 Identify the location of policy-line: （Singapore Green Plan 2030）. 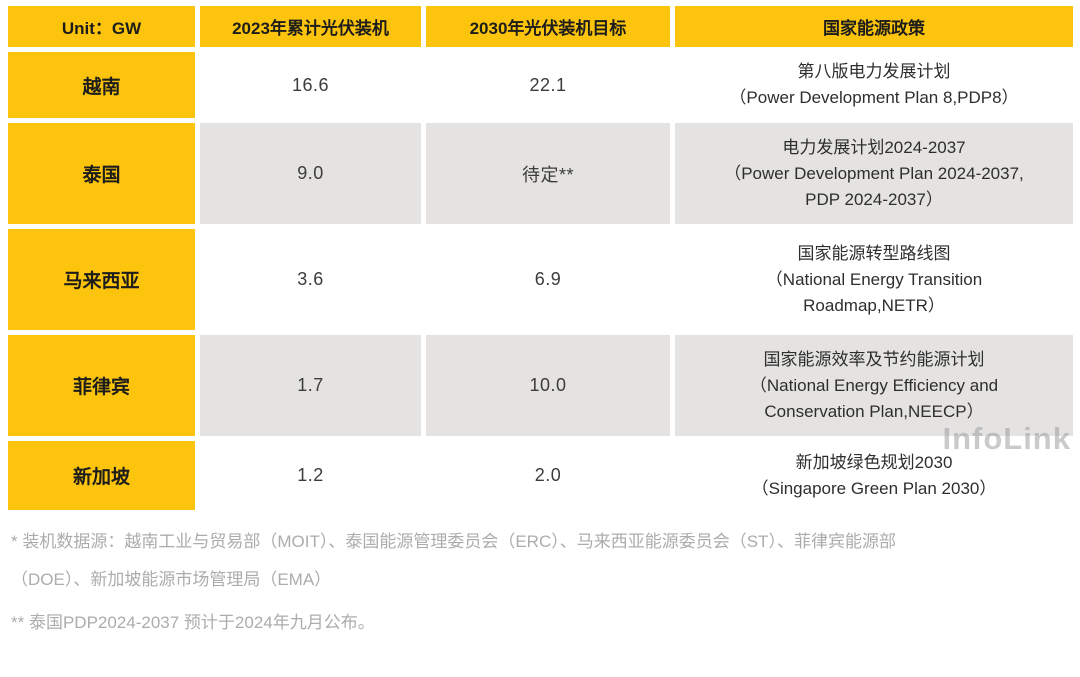
(874, 488).